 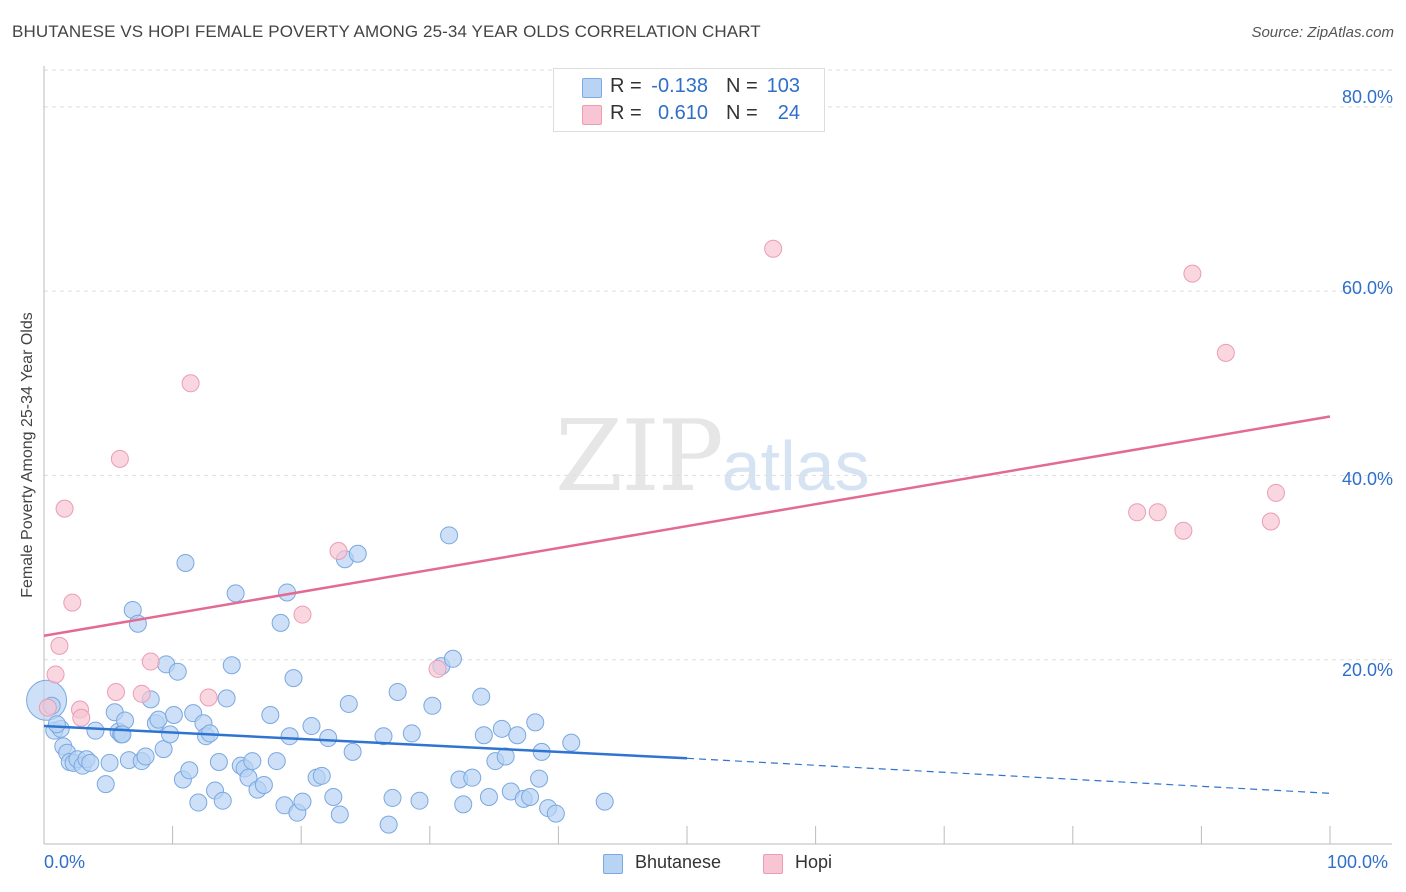 I want to click on y-tick-label-60: 60.0%, so click(x=1367, y=288).